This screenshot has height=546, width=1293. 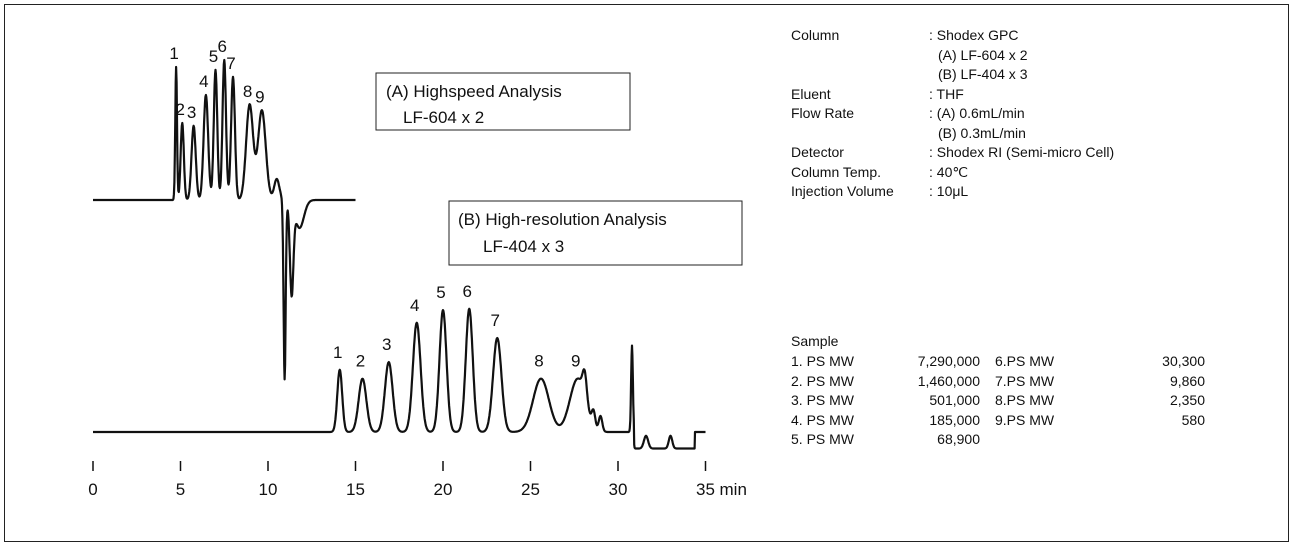 What do you see at coordinates (954, 419) in the screenshot?
I see `sample-left-mw: 185,000` at bounding box center [954, 419].